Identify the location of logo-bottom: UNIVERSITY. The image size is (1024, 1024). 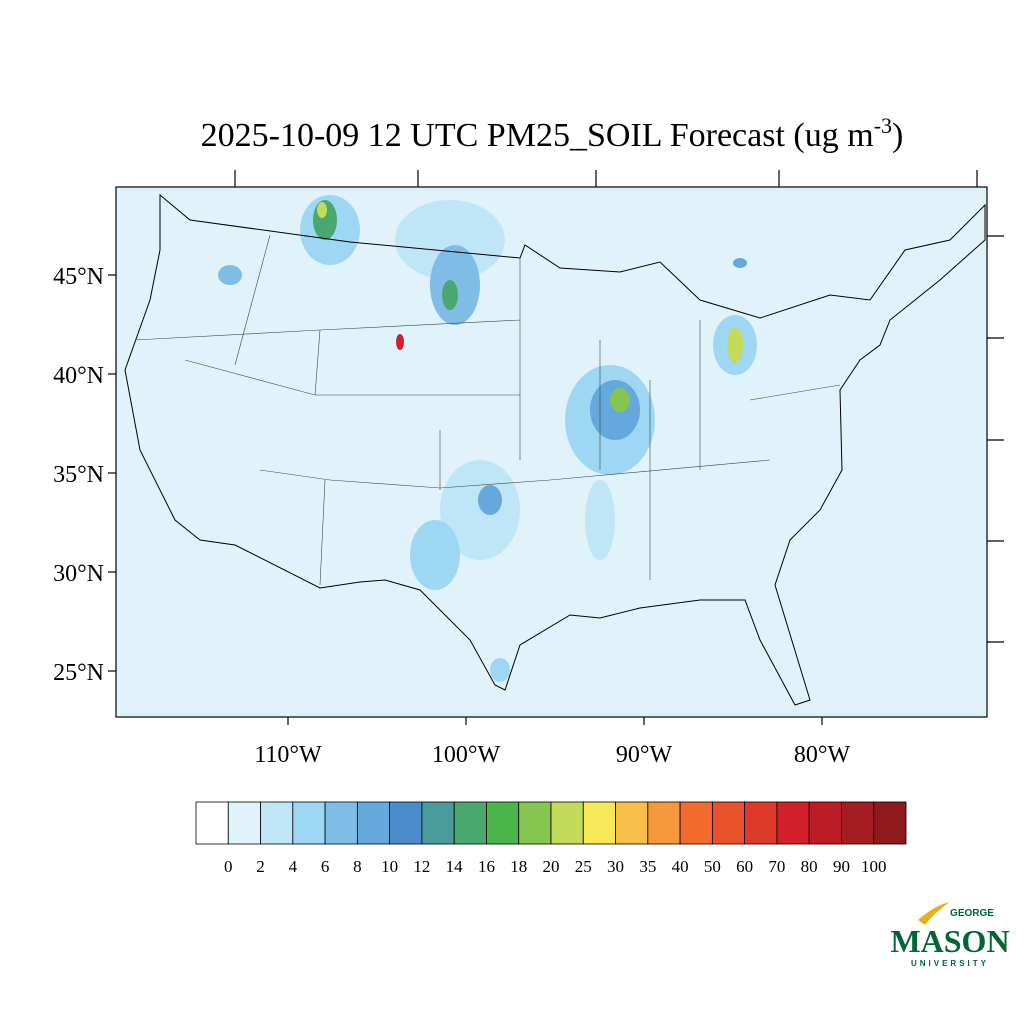
(950, 963).